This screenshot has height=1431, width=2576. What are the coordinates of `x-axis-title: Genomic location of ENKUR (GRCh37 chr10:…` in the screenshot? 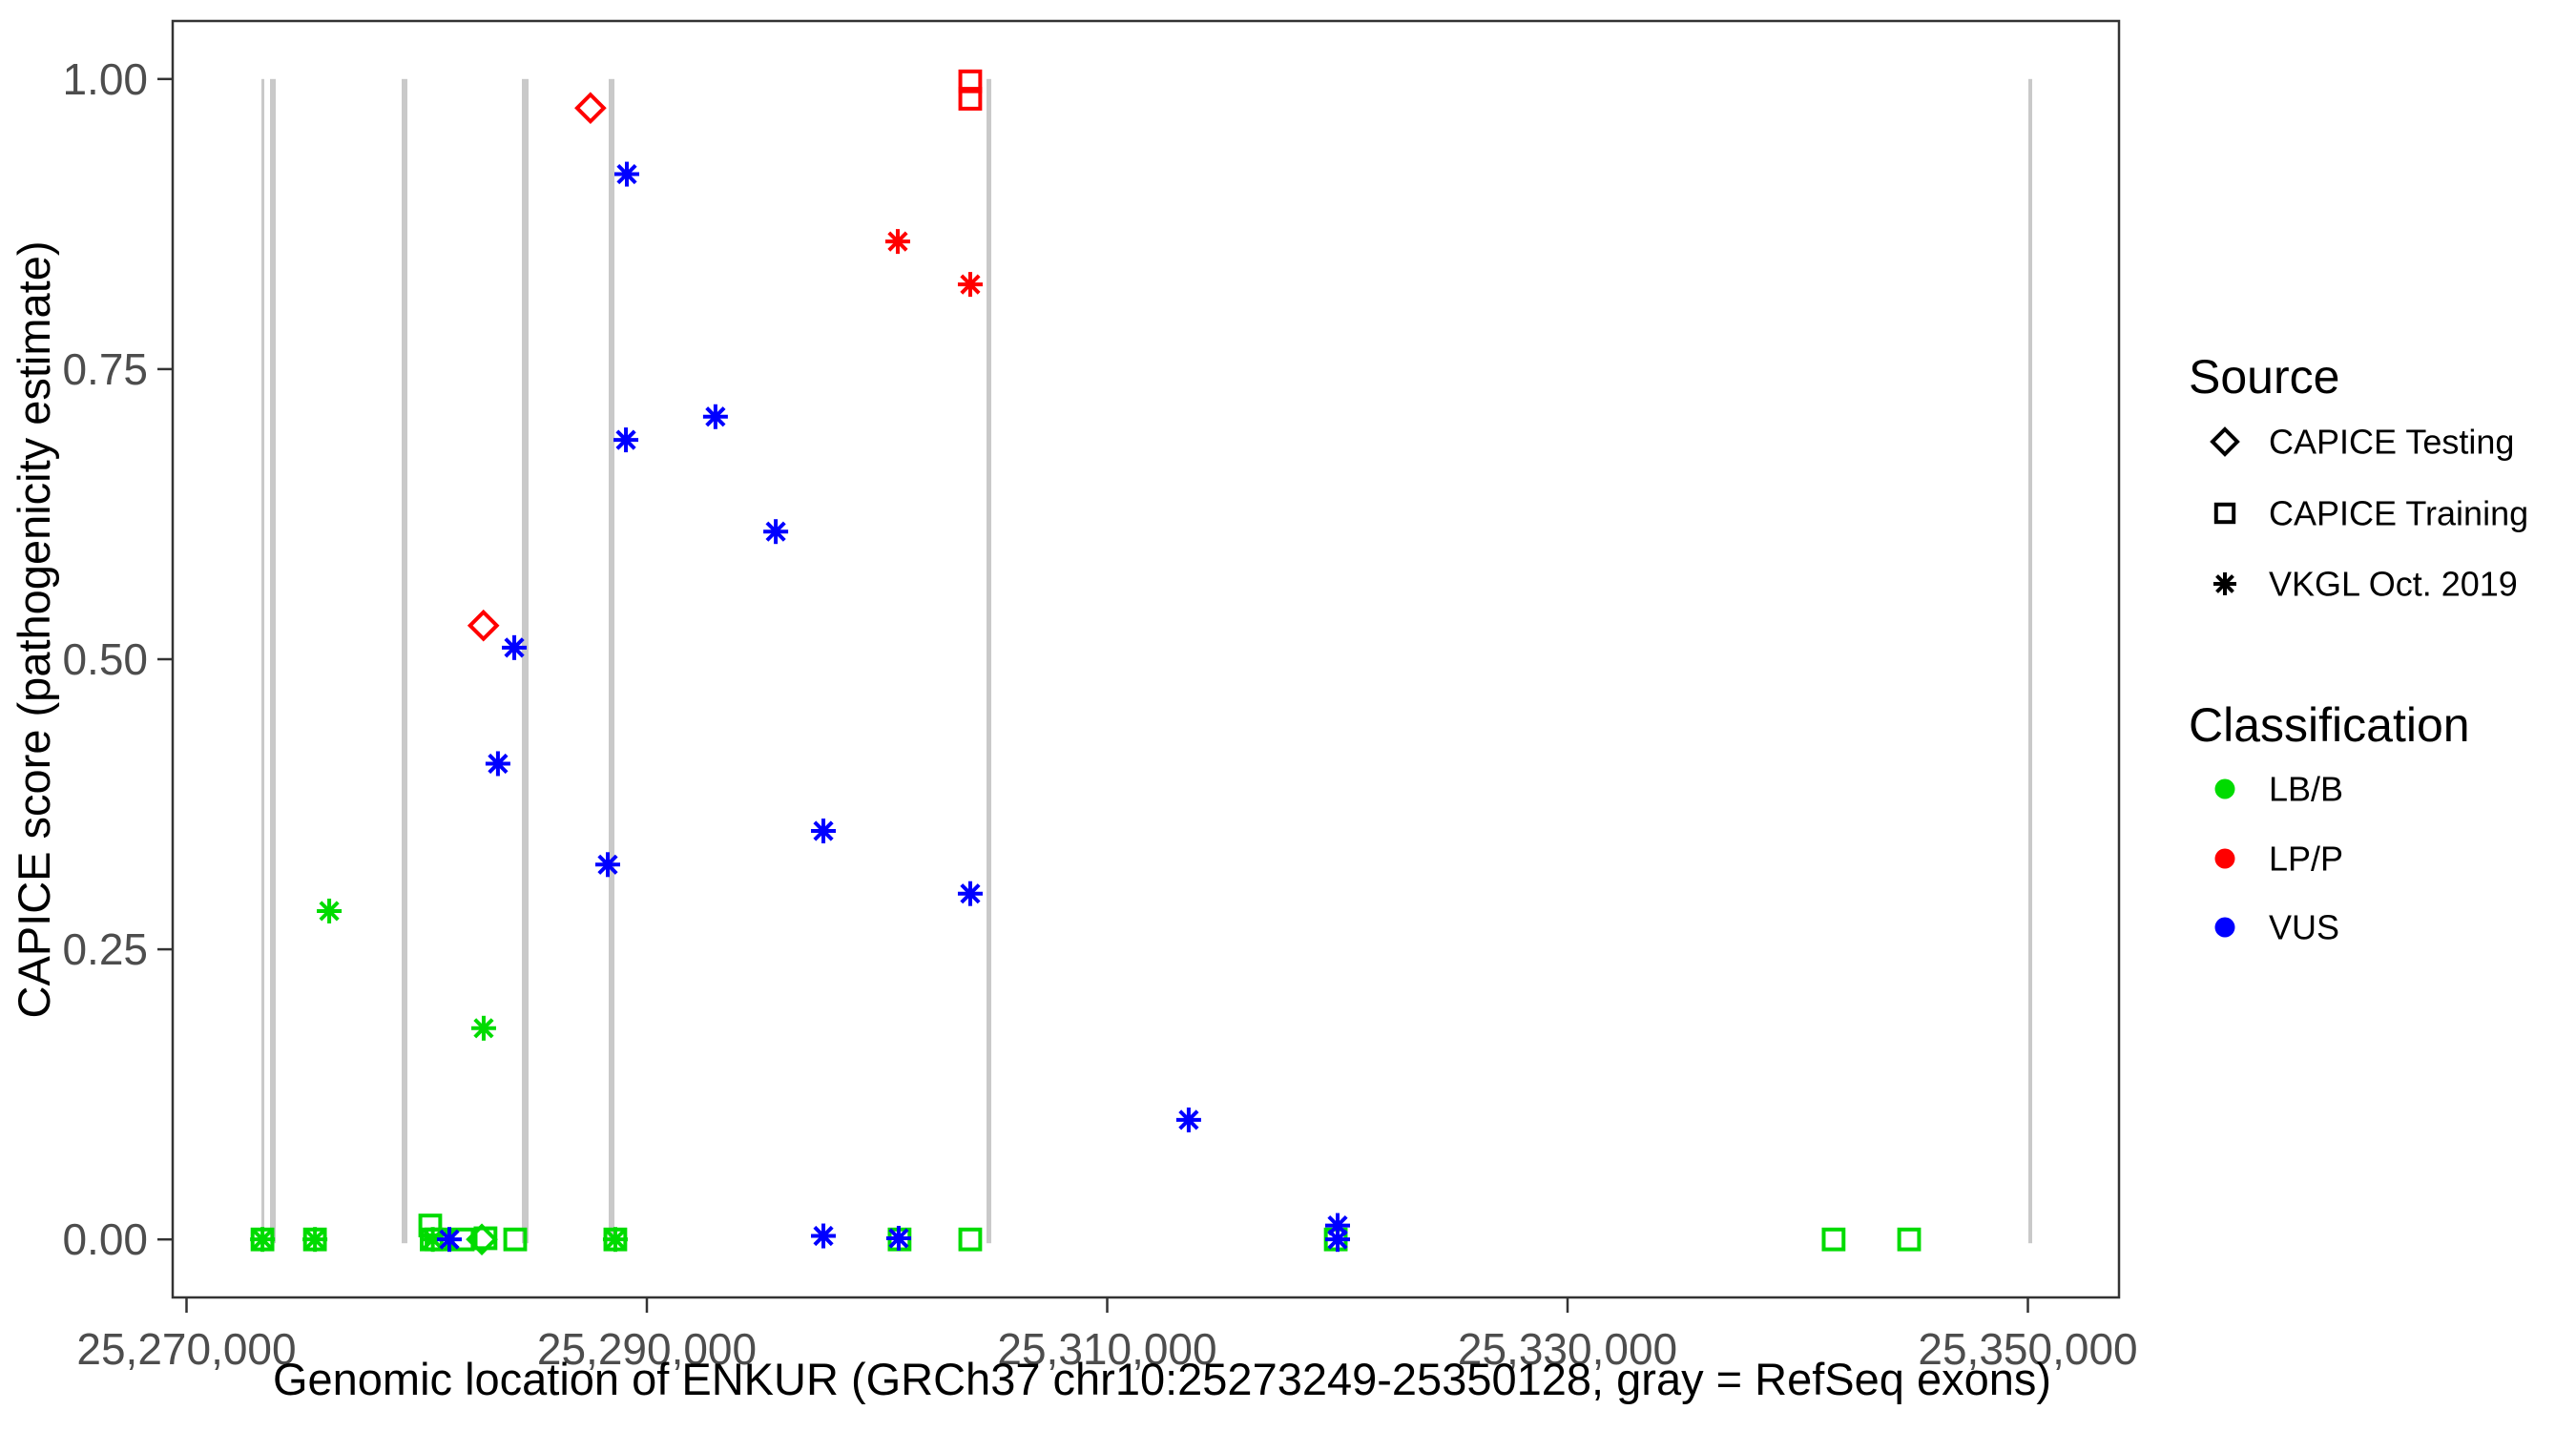 It's located at (1162, 1379).